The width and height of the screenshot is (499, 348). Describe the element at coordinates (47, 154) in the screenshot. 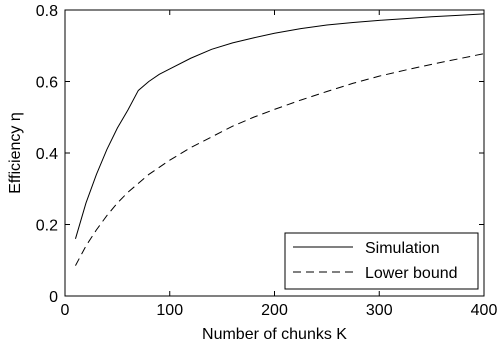

I see `y-tick-label: 0.4` at that location.